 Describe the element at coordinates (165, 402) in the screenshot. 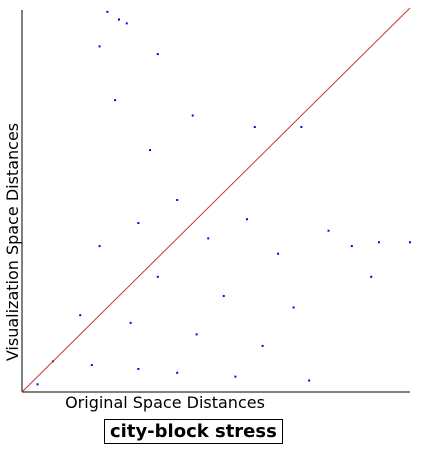

I see `x-axis-label: Original Space Distances` at that location.